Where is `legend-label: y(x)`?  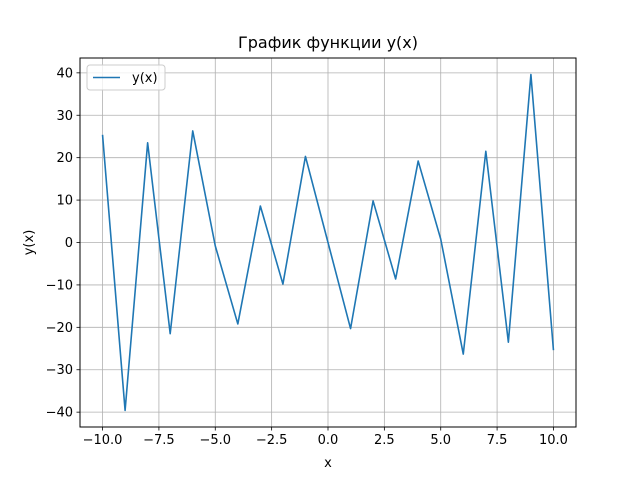
legend-label: y(x) is located at coordinates (145, 78).